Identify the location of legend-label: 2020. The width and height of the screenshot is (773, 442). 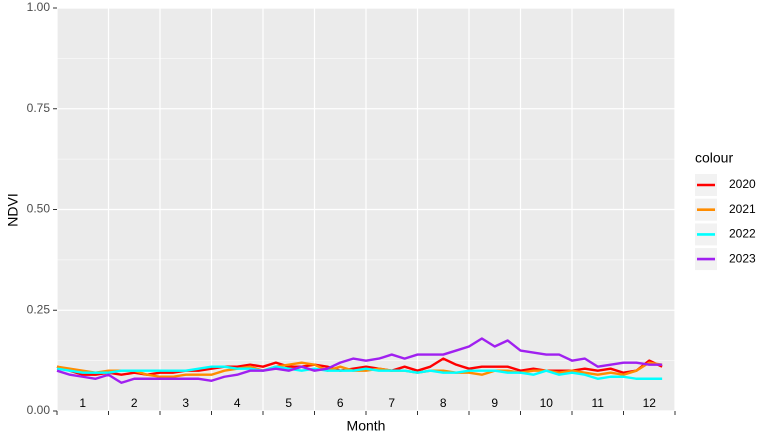
(742, 184).